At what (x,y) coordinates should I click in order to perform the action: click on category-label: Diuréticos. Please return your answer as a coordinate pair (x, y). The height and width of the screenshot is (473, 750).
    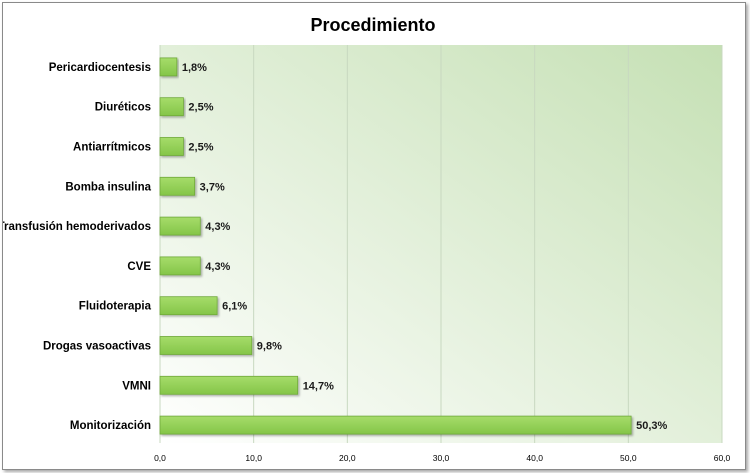
    Looking at the image, I should click on (123, 108).